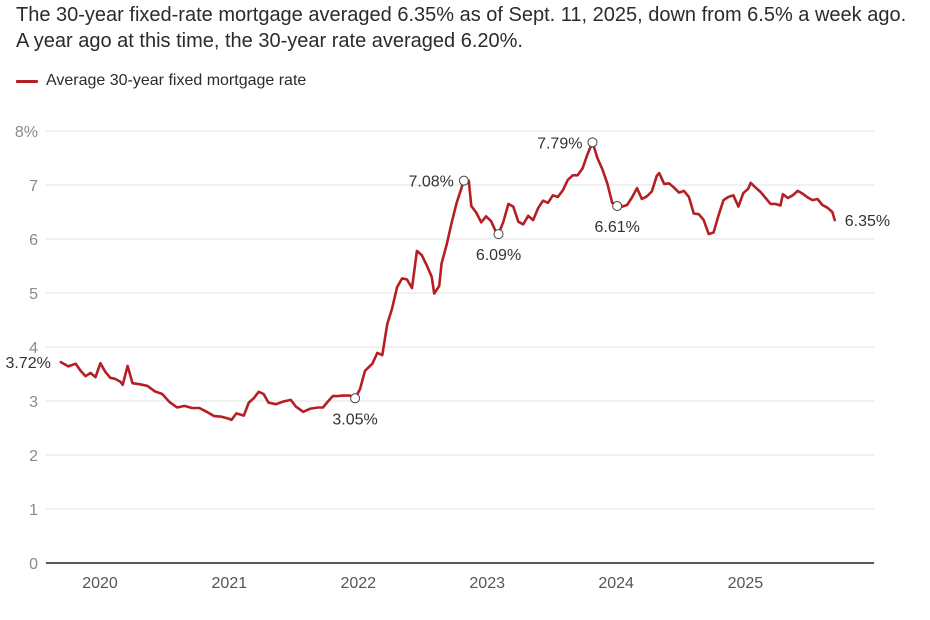 The height and width of the screenshot is (620, 930). What do you see at coordinates (559, 143) in the screenshot?
I see `annotation-label-7.79%: 7.79%` at bounding box center [559, 143].